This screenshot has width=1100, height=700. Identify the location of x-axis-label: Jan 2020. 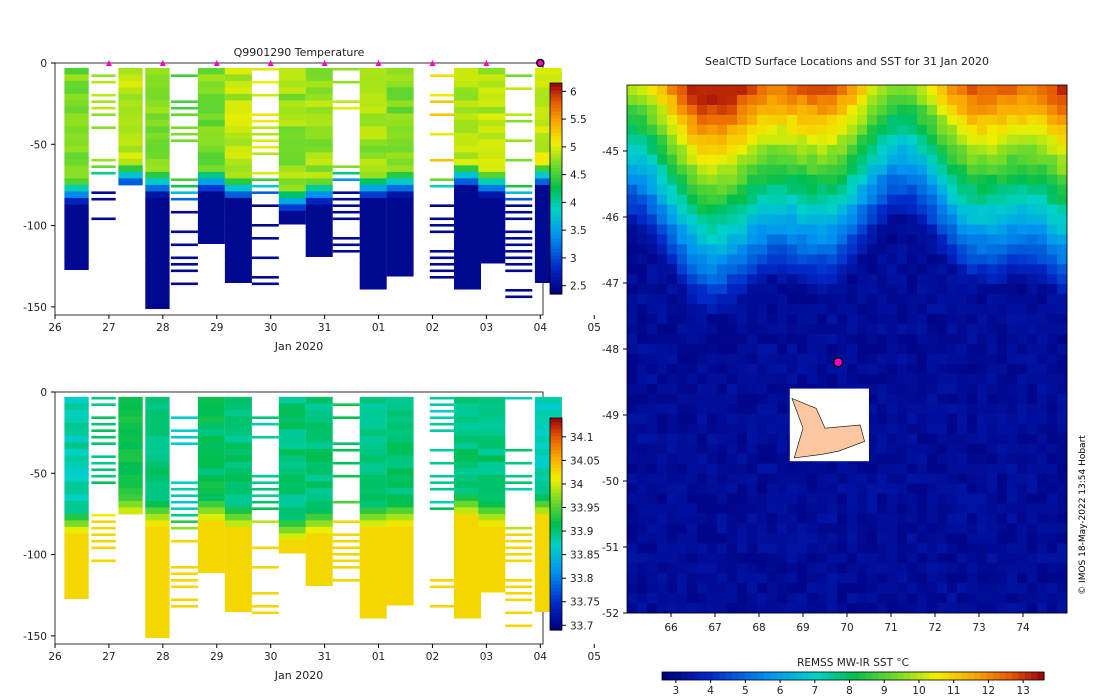
(298, 675).